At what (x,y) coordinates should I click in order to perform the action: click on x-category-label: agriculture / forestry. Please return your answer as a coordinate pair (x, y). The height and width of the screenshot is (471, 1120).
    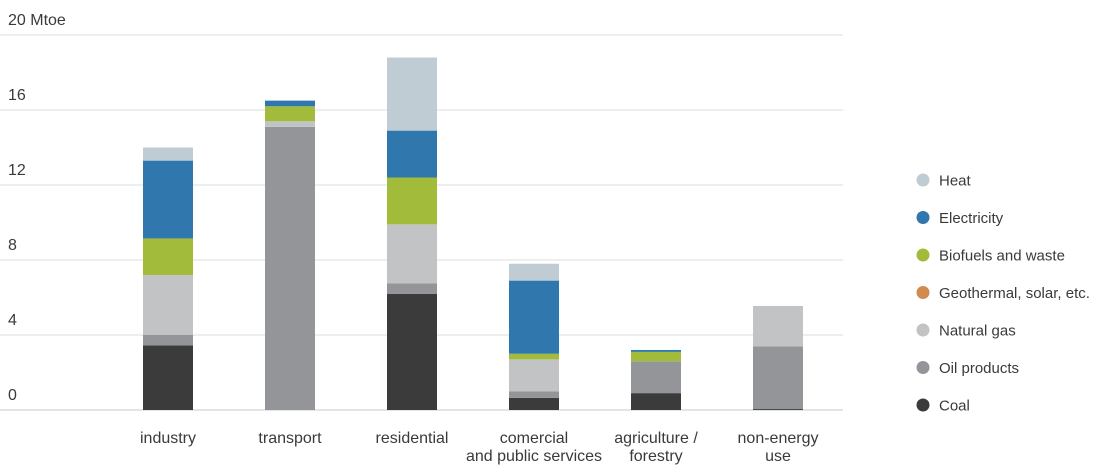
    Looking at the image, I should click on (656, 447).